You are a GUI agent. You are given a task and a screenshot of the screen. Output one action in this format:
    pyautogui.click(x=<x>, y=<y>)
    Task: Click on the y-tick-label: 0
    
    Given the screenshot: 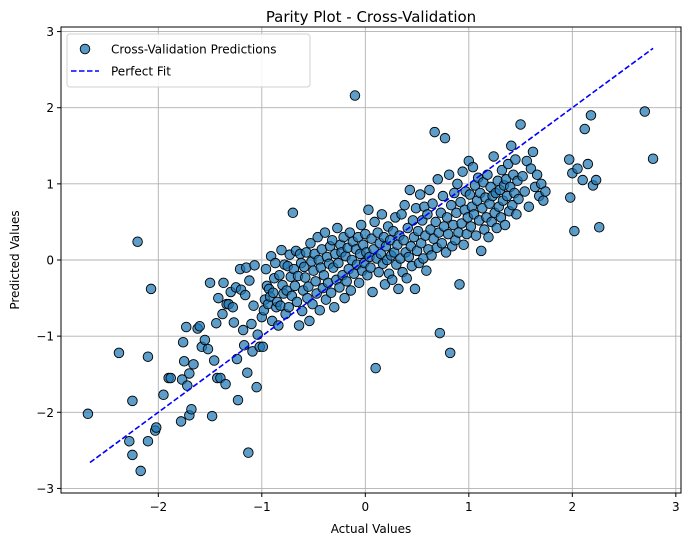 What is the action you would take?
    pyautogui.click(x=50, y=261)
    